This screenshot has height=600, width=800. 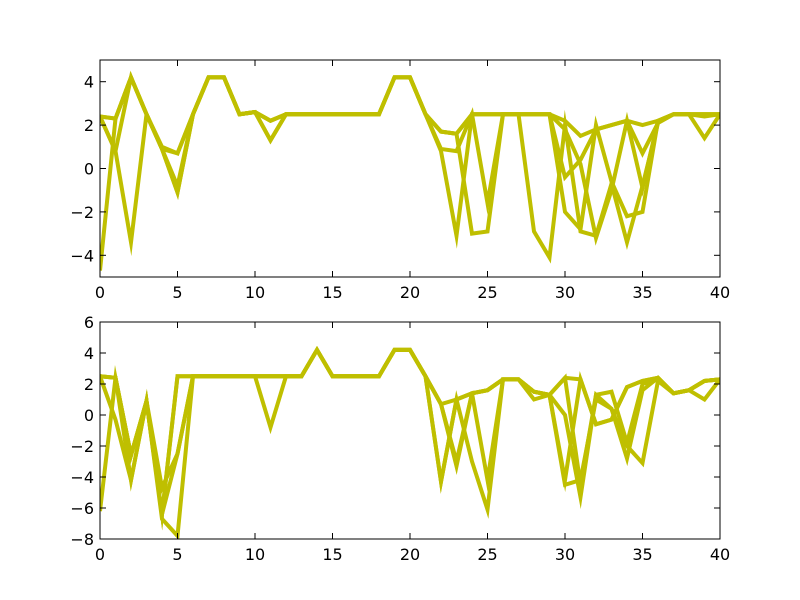 I want to click on y-tick-label: −6, so click(x=82, y=508).